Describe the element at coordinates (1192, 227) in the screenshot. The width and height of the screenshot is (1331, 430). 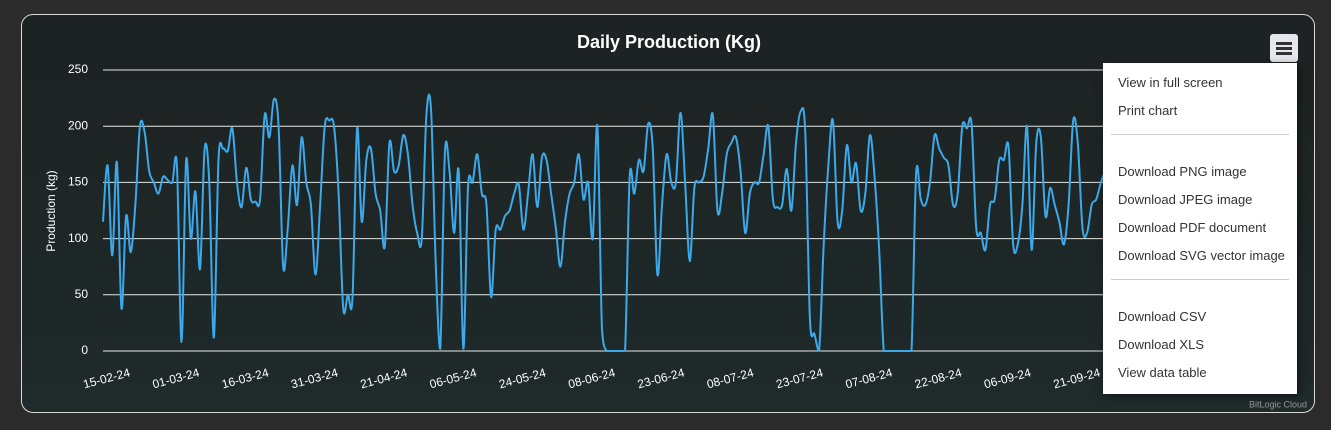
I see `menu-item: Download PDF document` at that location.